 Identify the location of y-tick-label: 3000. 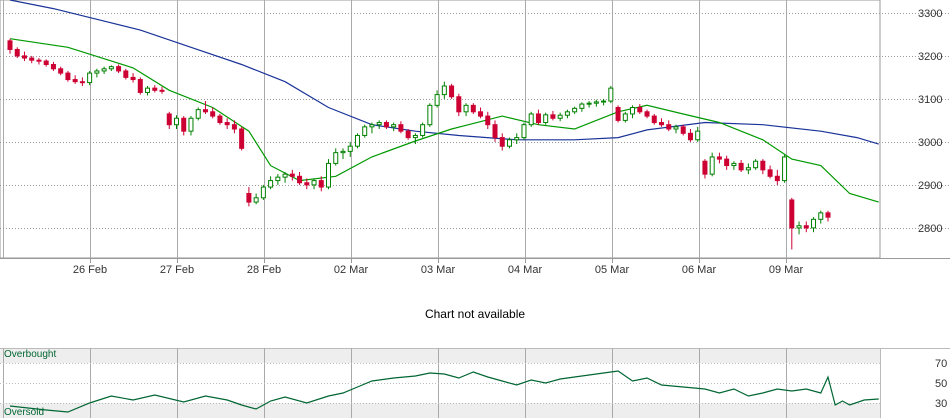
(930, 143).